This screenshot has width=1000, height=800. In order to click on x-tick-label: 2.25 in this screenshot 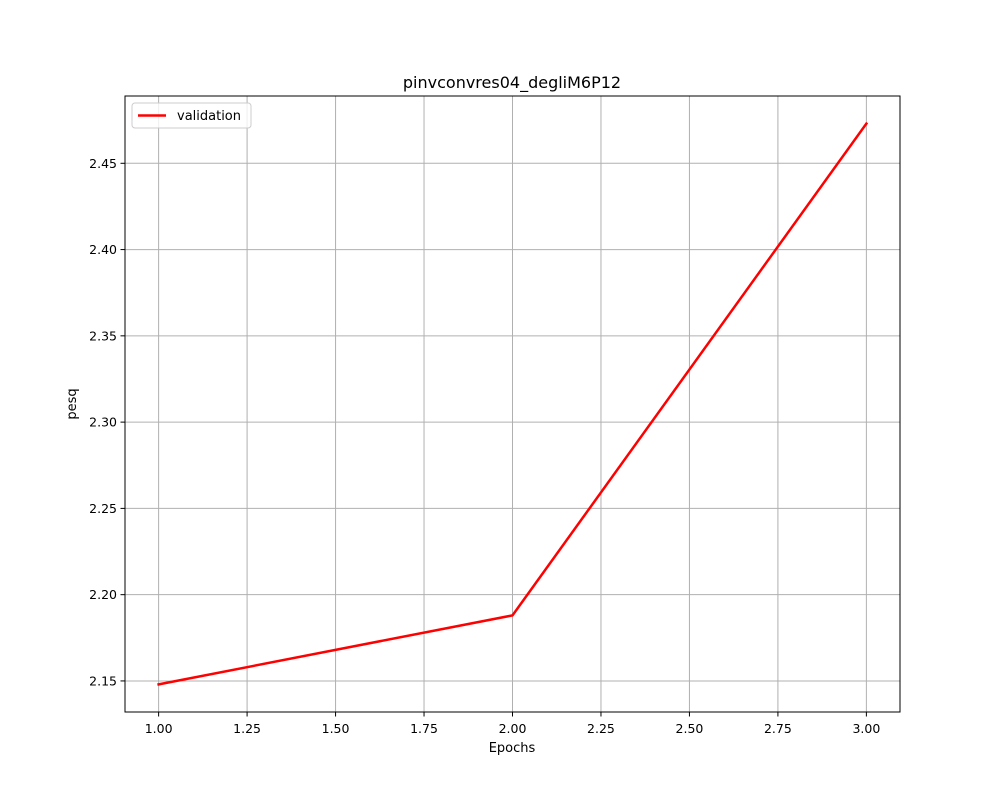, I will do `click(601, 728)`.